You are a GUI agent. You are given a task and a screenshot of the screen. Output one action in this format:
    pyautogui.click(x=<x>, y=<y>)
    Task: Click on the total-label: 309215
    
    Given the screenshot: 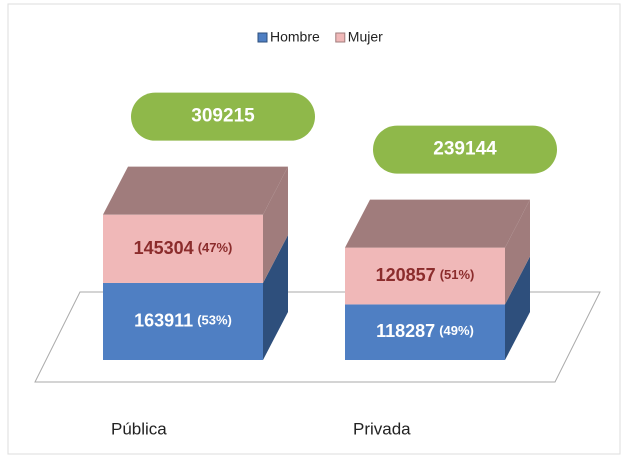 What is the action you would take?
    pyautogui.click(x=223, y=116)
    